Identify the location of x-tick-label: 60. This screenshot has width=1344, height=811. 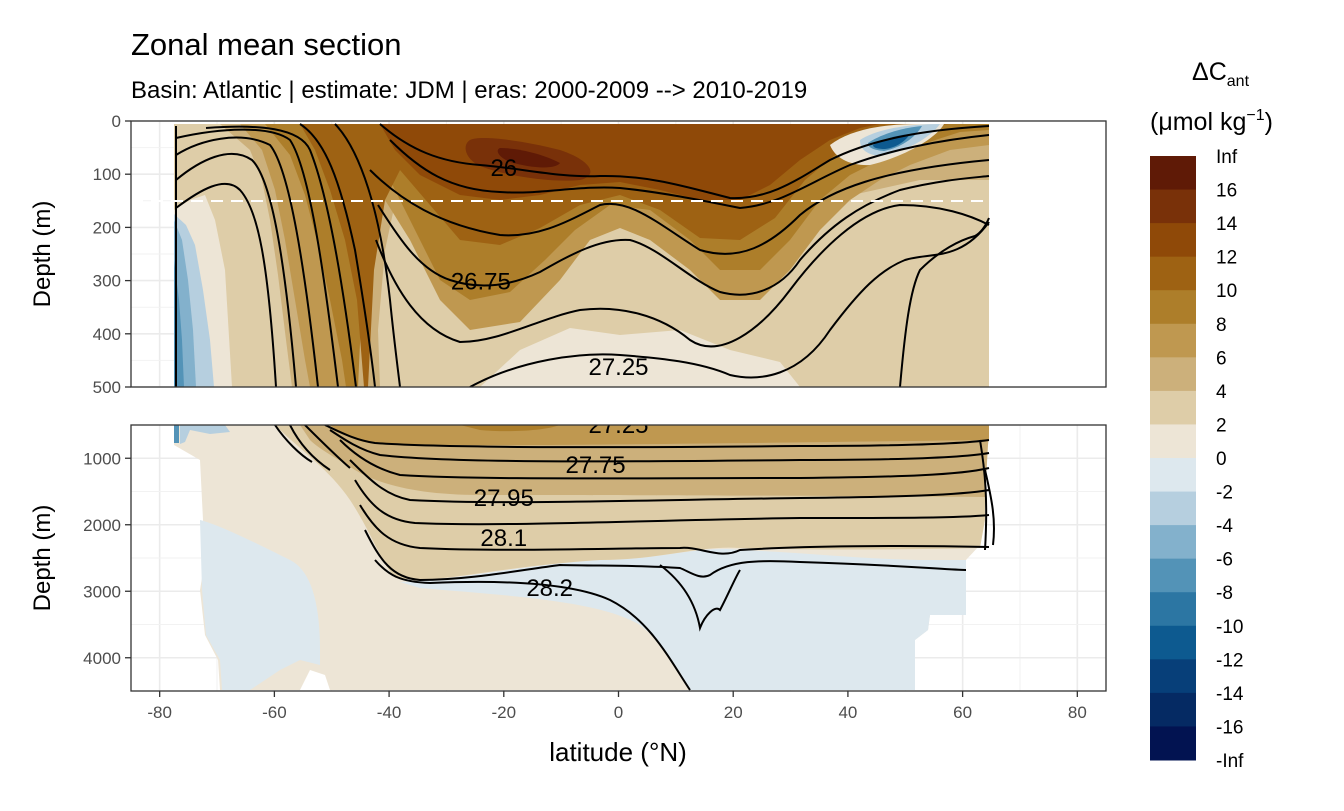
(962, 712).